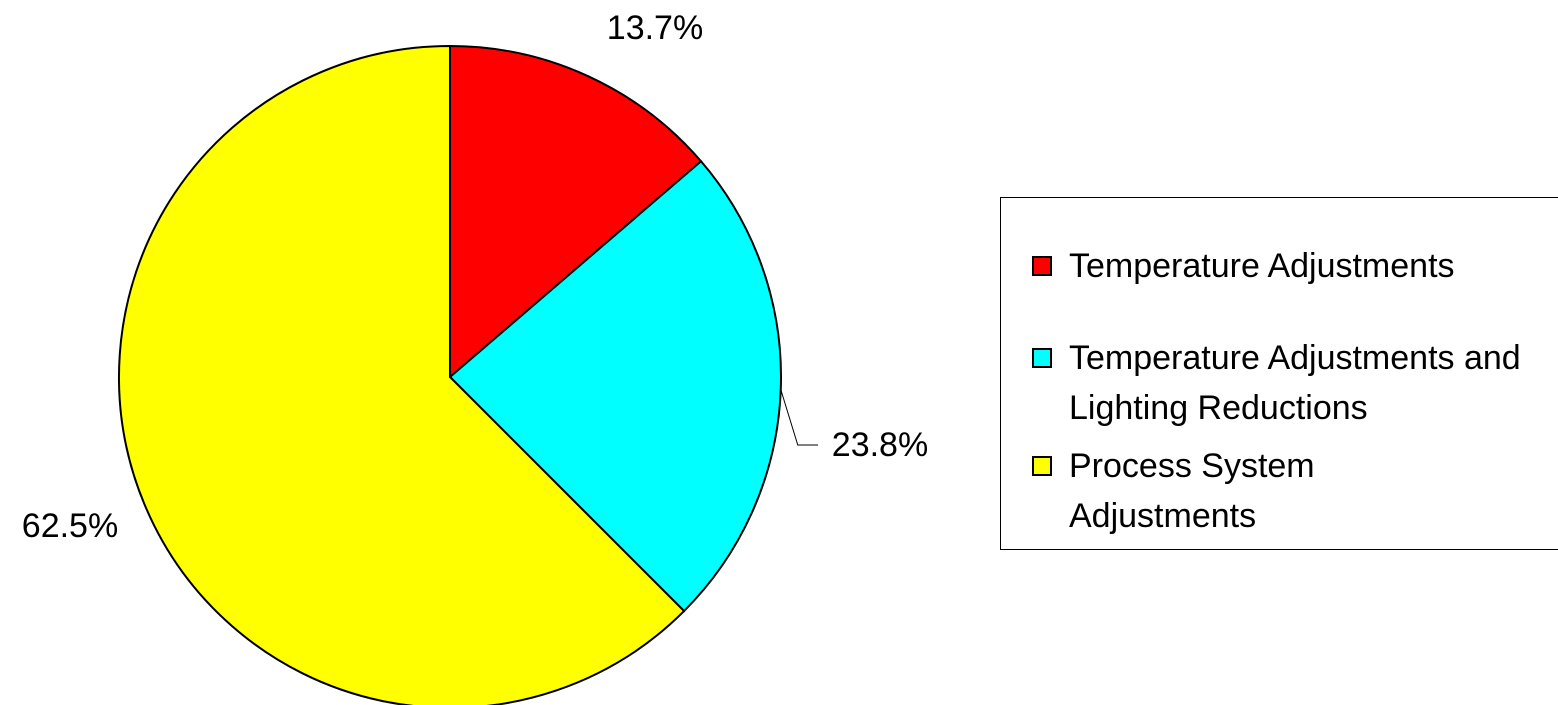 The image size is (1558, 705). Describe the element at coordinates (1192, 491) in the screenshot. I see `legend-label: Process System Adjustments` at that location.